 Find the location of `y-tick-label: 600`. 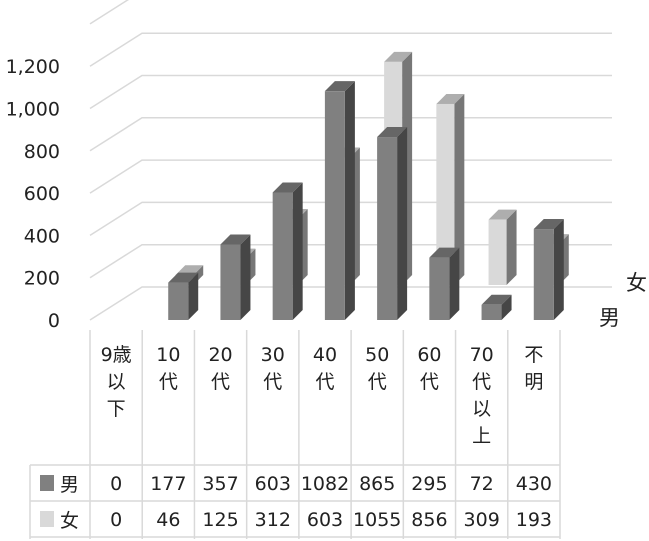

y-tick-label: 600 is located at coordinates (42, 194).